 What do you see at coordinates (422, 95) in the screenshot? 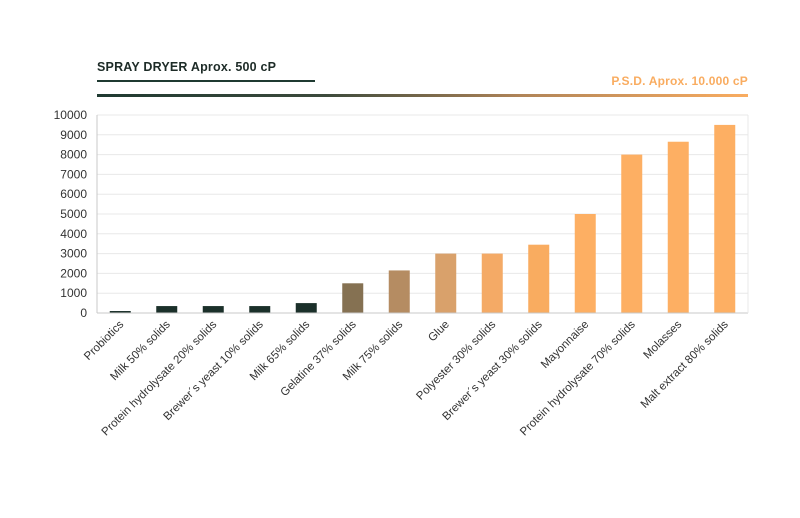
I see `gradient-divider` at bounding box center [422, 95].